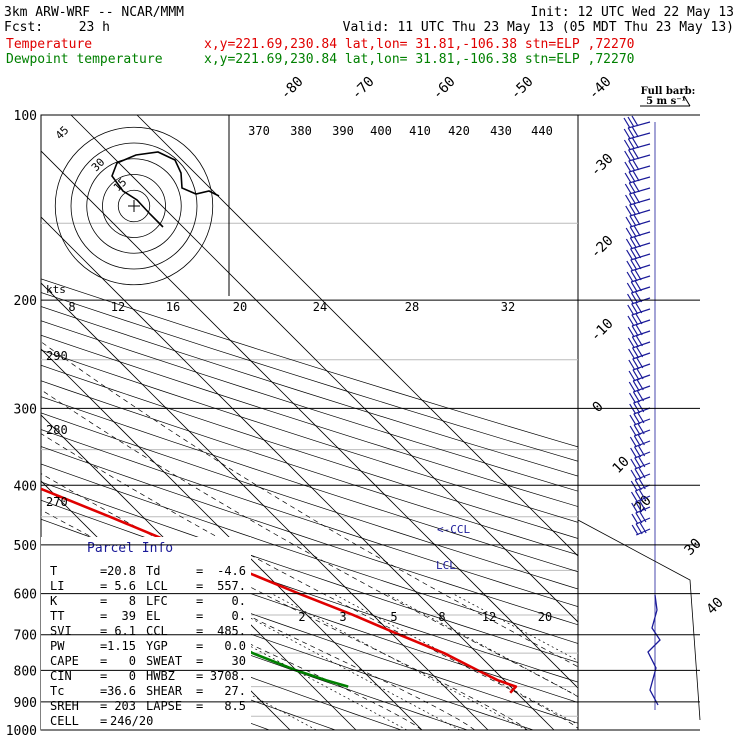 The width and height of the screenshot is (740, 740). I want to click on theta-label: 390, so click(343, 131).